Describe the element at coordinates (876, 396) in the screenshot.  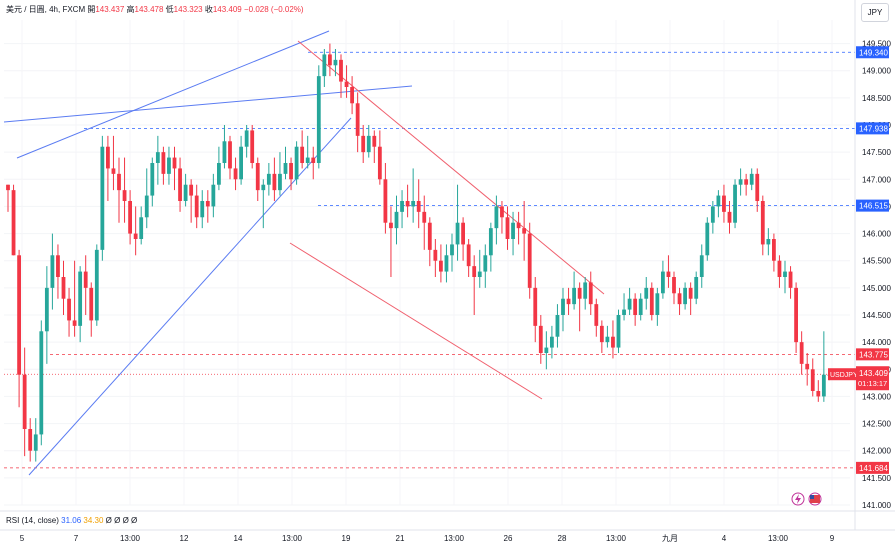
I see `y-tick-label: 143.000` at that location.